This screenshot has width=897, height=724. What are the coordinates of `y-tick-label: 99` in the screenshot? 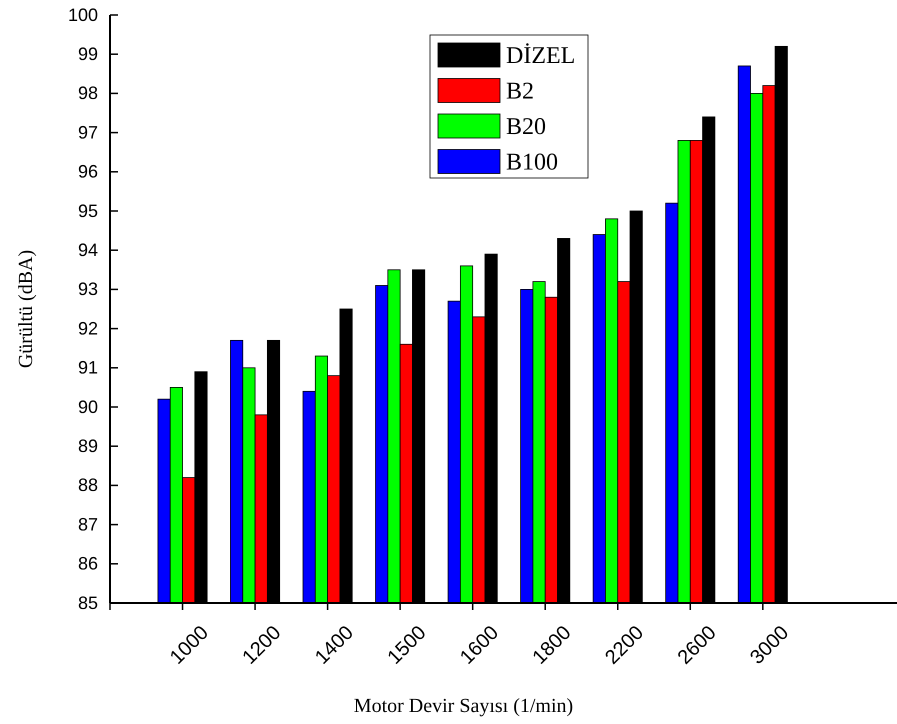 It's located at (88, 54).